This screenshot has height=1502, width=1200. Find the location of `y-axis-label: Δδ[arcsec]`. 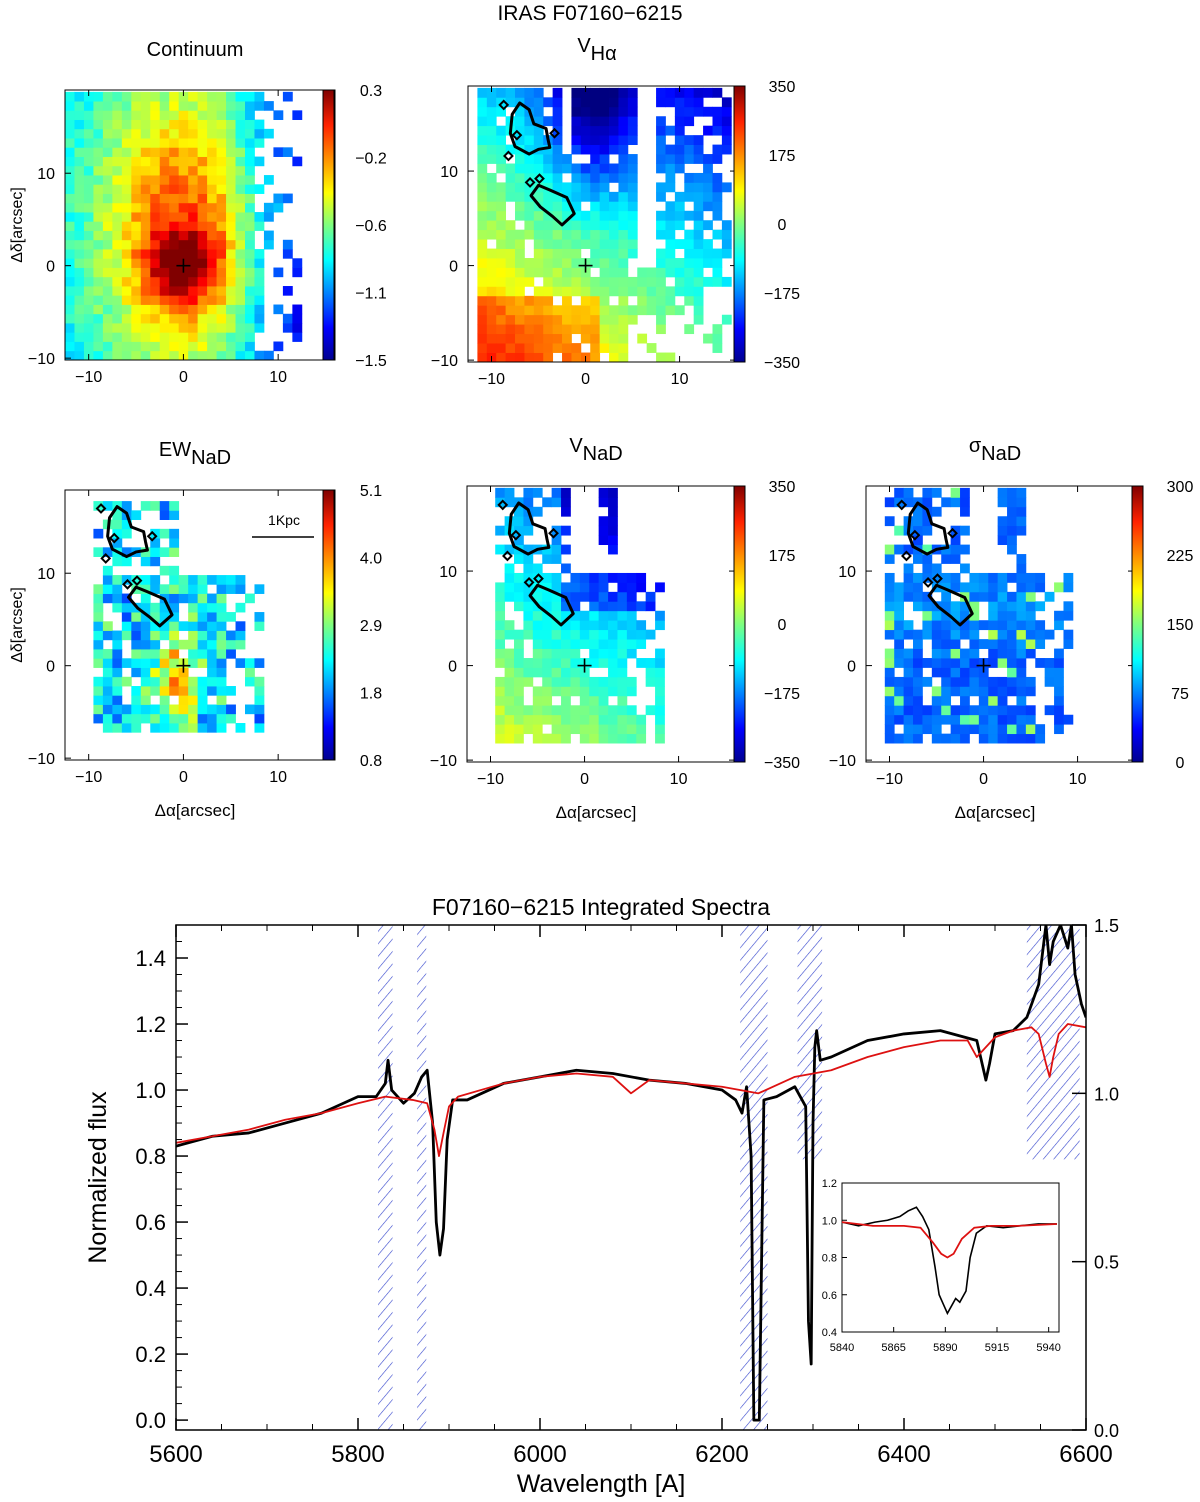

y-axis-label: Δδ[arcsec] is located at coordinates (17, 225).